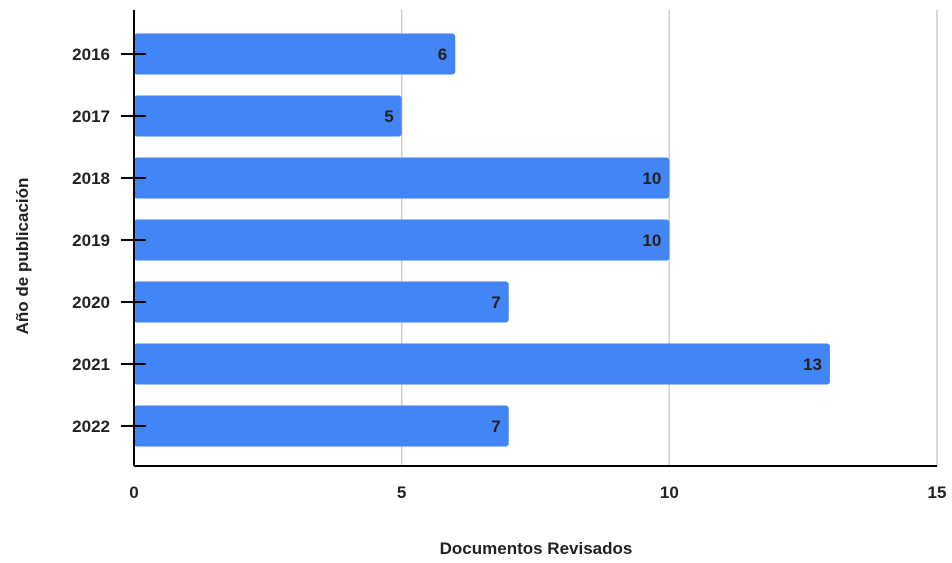 The width and height of the screenshot is (952, 563). I want to click on y-tick-label: 2019, so click(91, 240).